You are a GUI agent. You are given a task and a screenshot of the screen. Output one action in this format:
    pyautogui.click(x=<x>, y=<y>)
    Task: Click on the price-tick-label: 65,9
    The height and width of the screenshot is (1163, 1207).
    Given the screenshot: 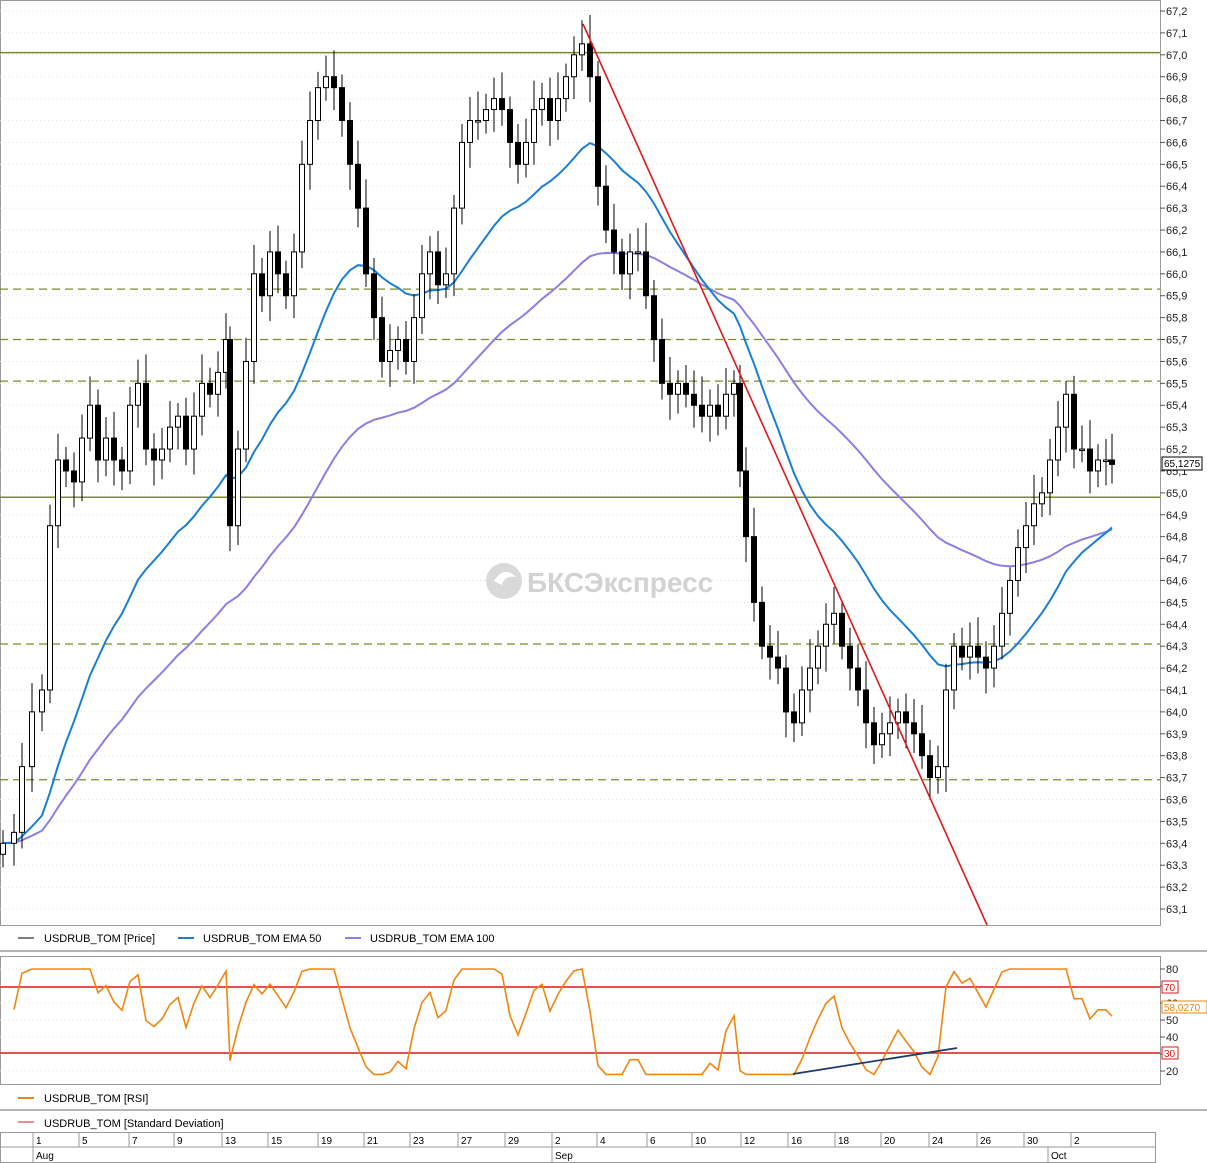 What is the action you would take?
    pyautogui.click(x=1176, y=297)
    